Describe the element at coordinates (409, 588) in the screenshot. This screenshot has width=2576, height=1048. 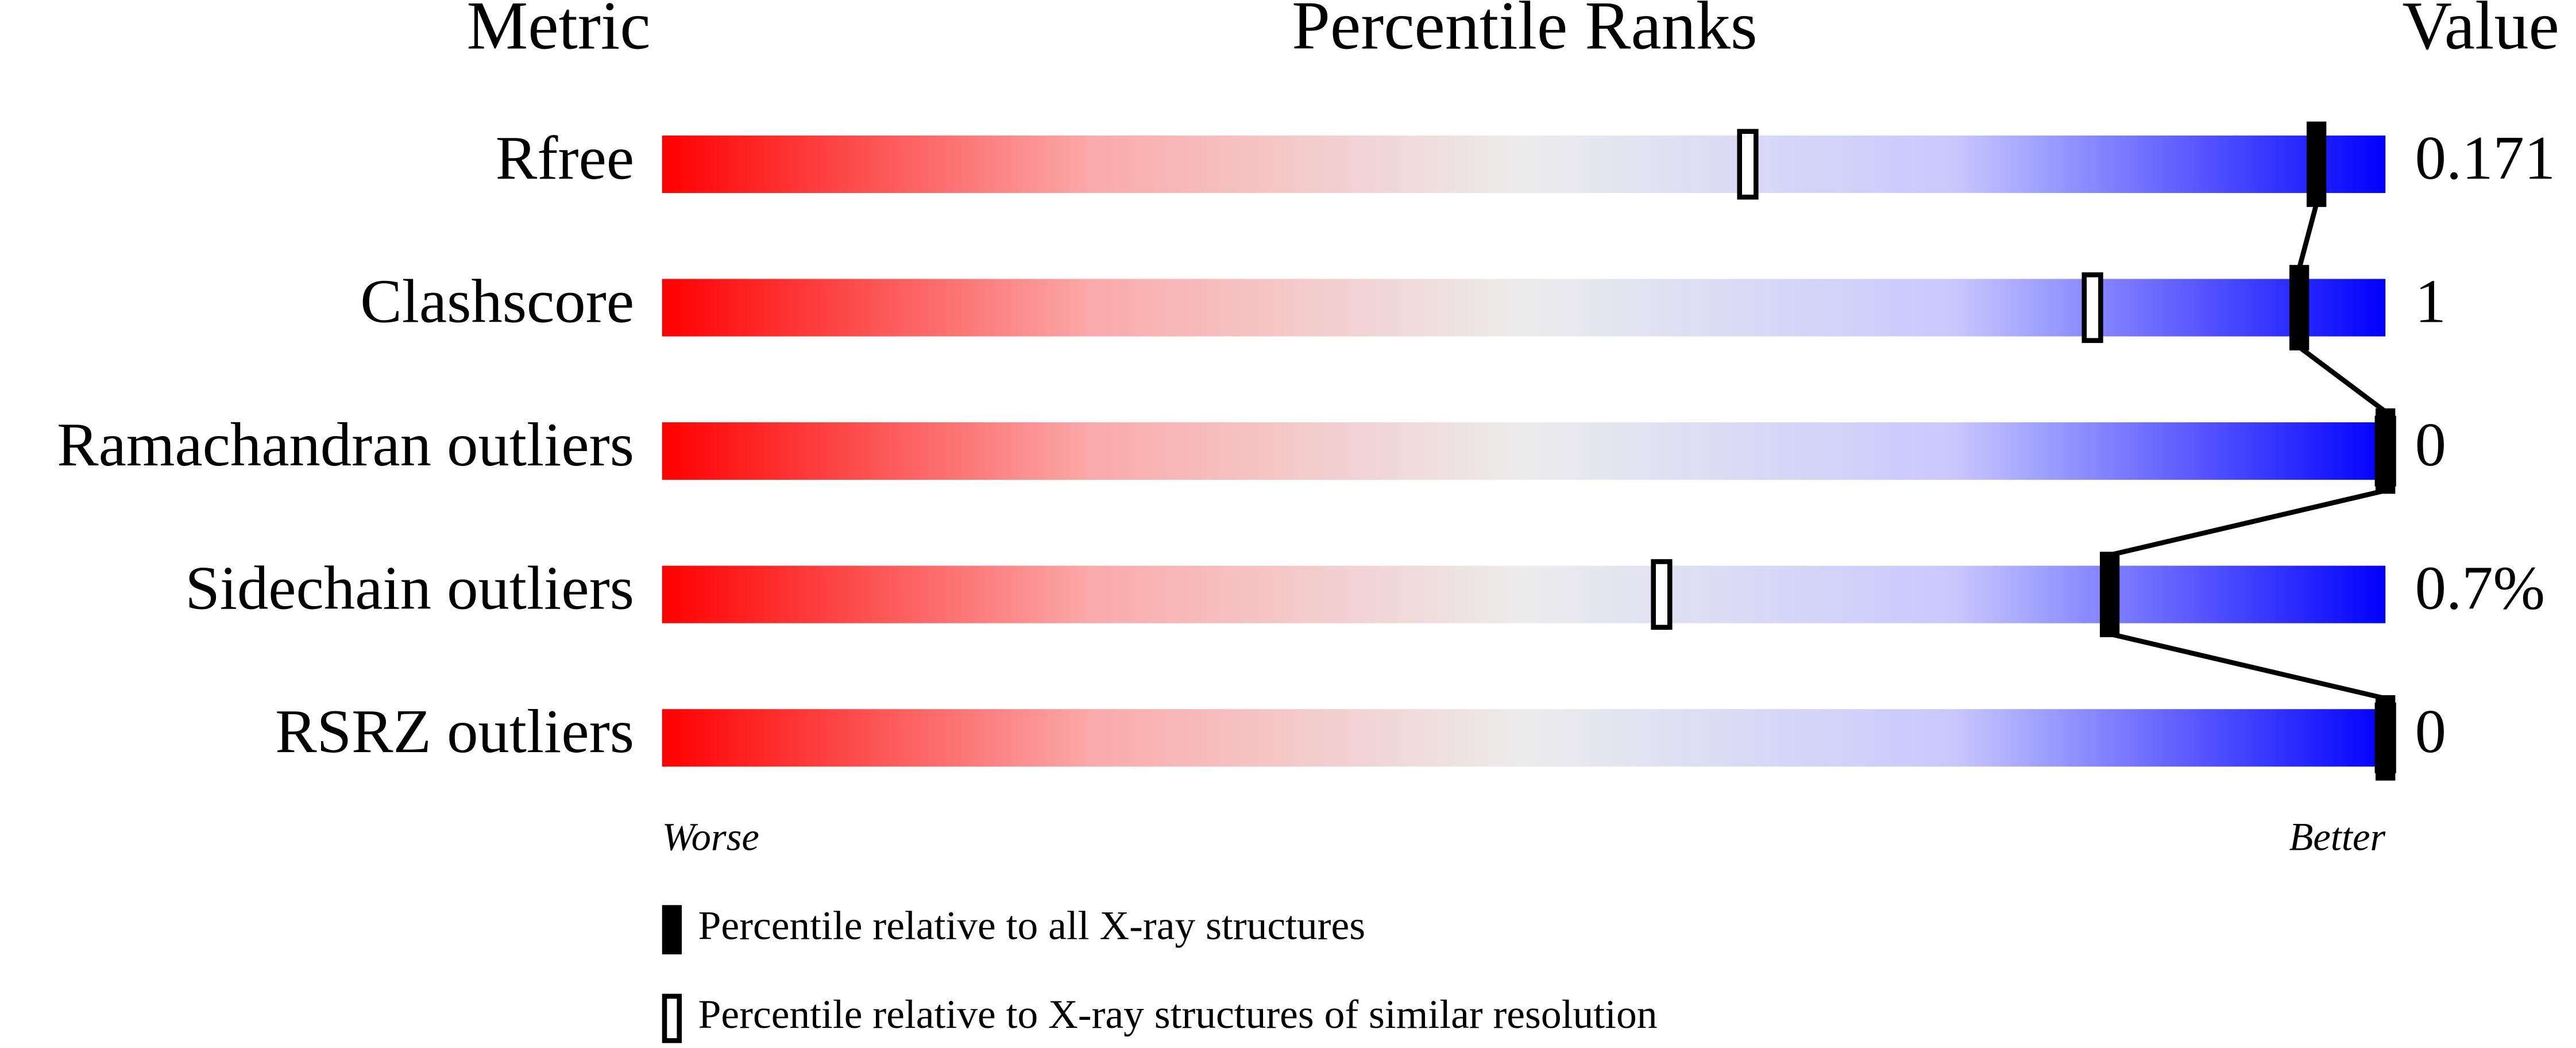
I see `metric-label: Sidechain outliers` at that location.